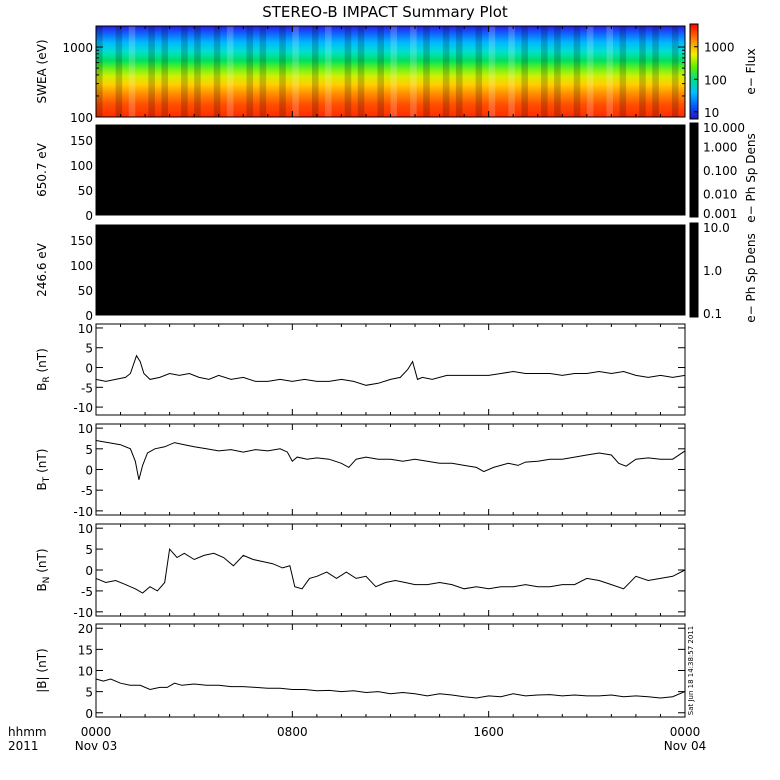 The height and width of the screenshot is (780, 780). I want to click on y-axis-label: |B| (nT), so click(42, 670).